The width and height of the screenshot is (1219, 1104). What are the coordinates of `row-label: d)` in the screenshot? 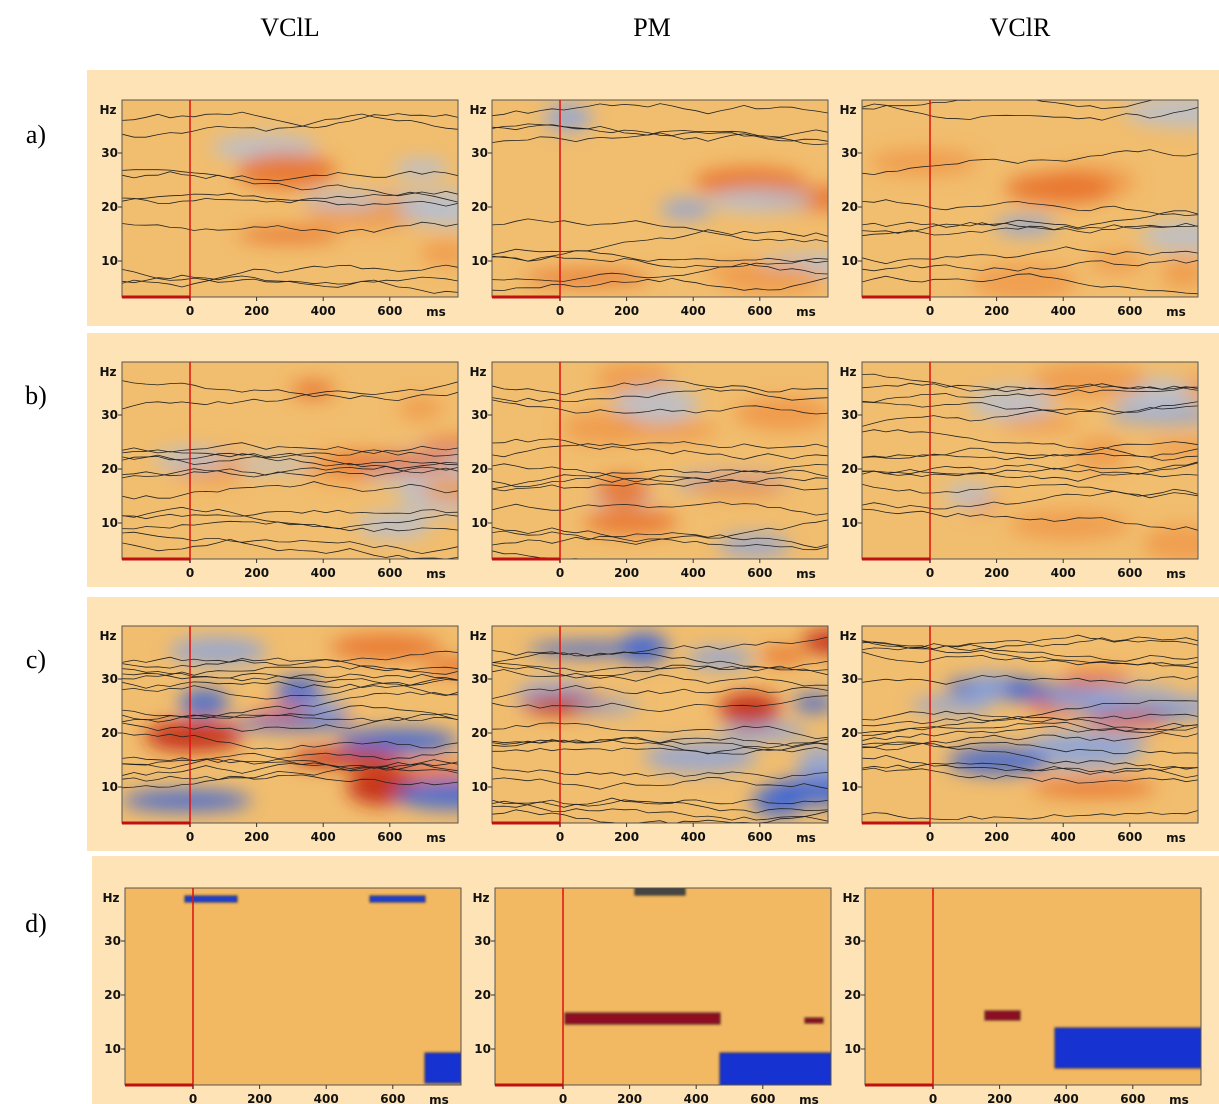 It's located at (36, 923).